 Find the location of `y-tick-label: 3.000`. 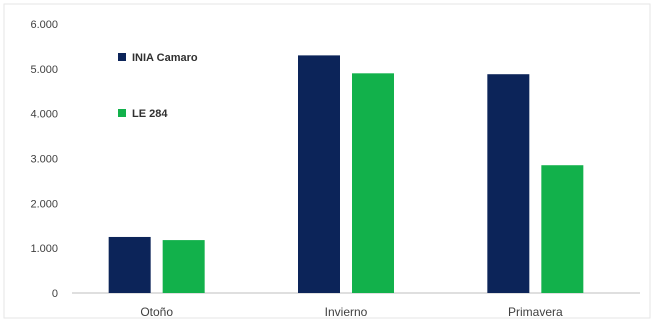

y-tick-label: 3.000 is located at coordinates (44, 160).